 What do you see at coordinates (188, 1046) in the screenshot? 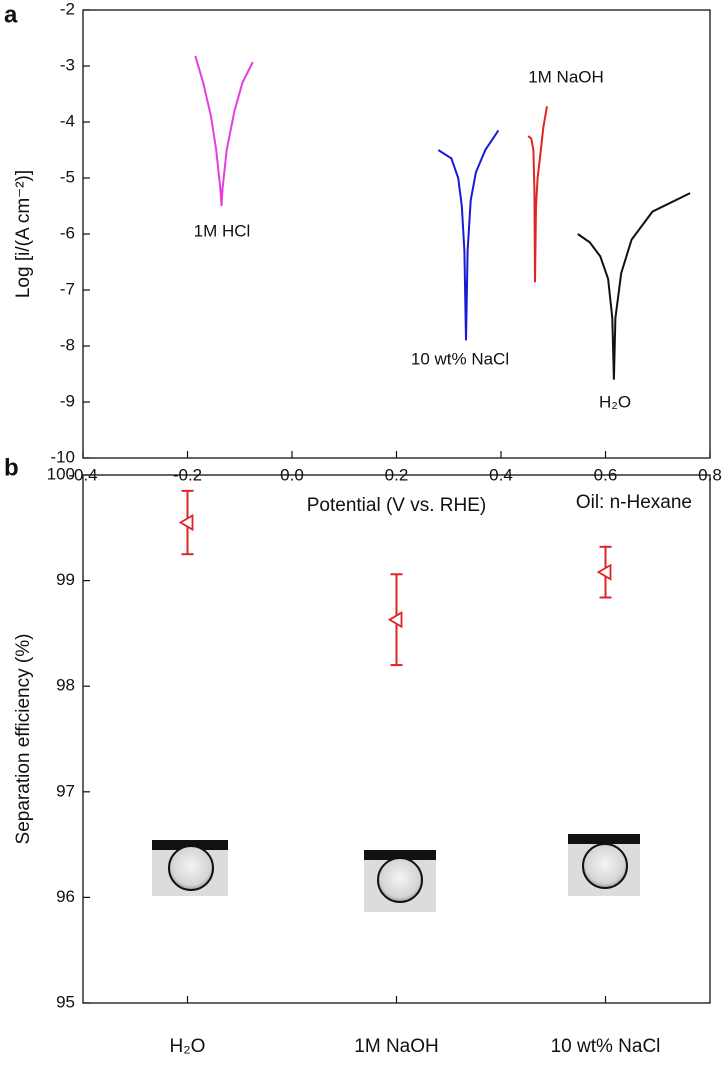
I see `x-tick-label: H₂O` at bounding box center [188, 1046].